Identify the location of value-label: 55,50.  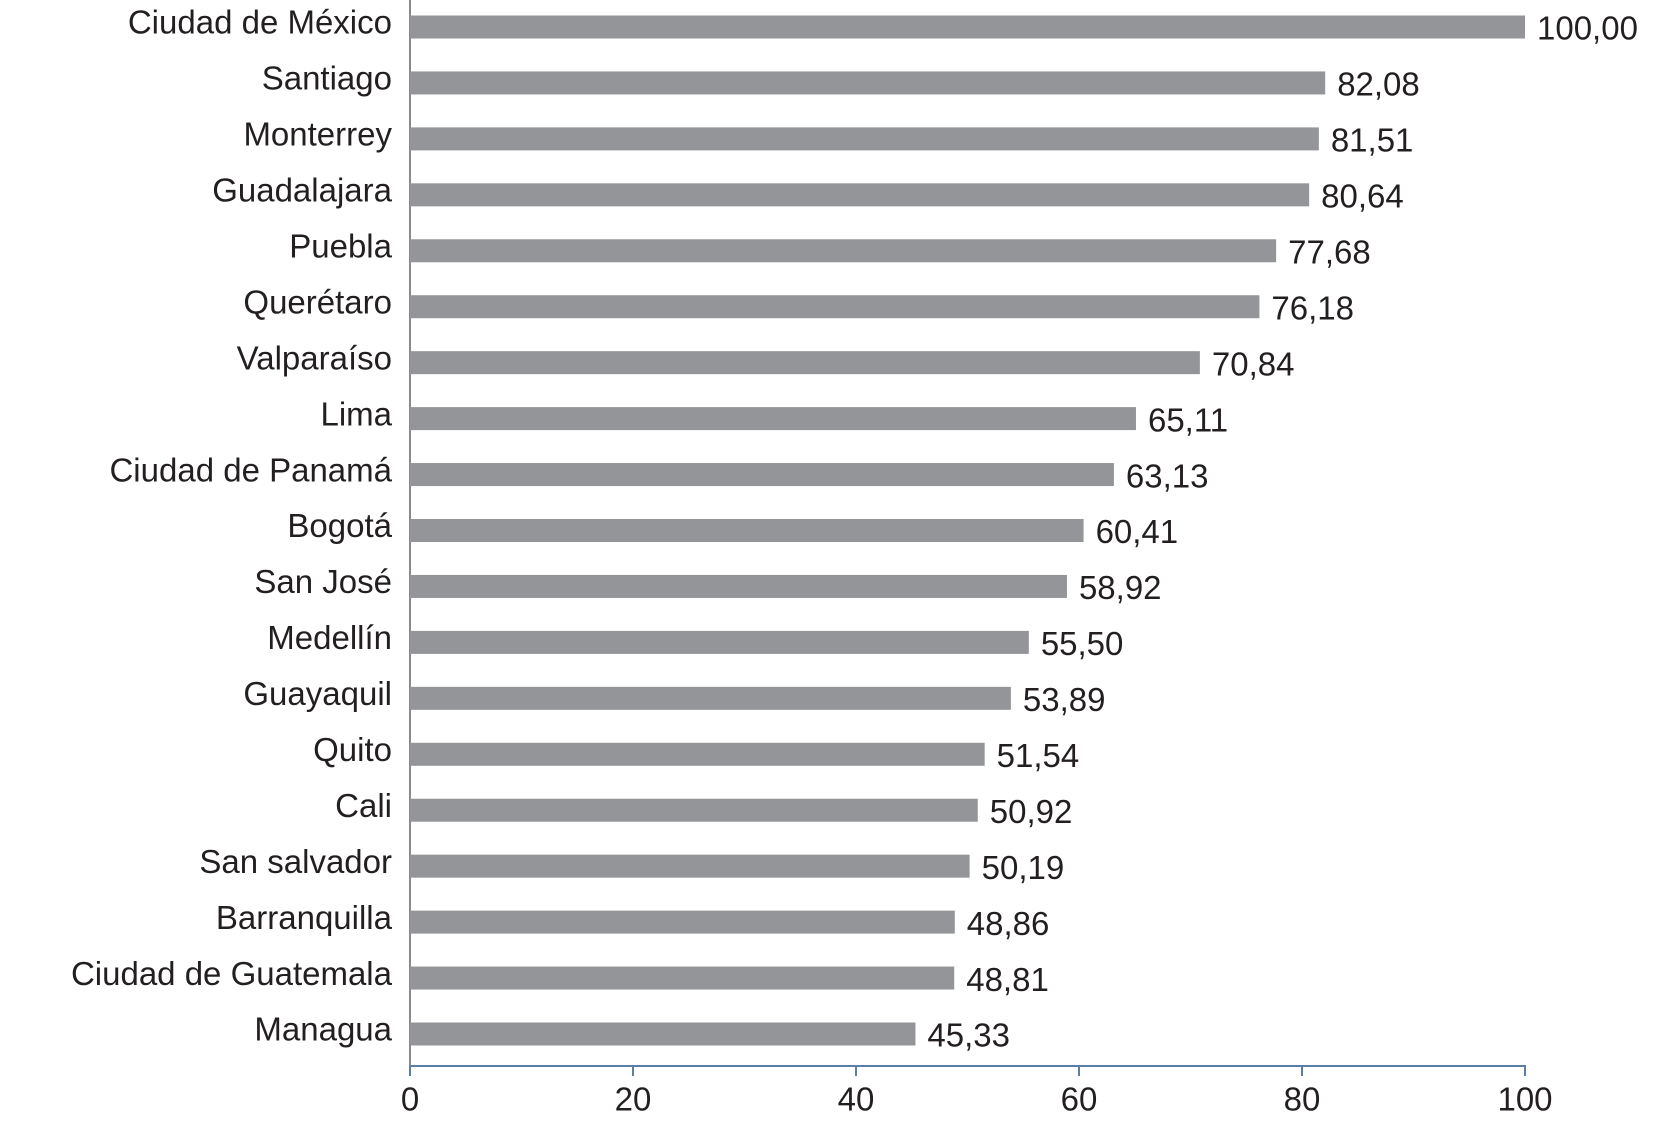
(1082, 643).